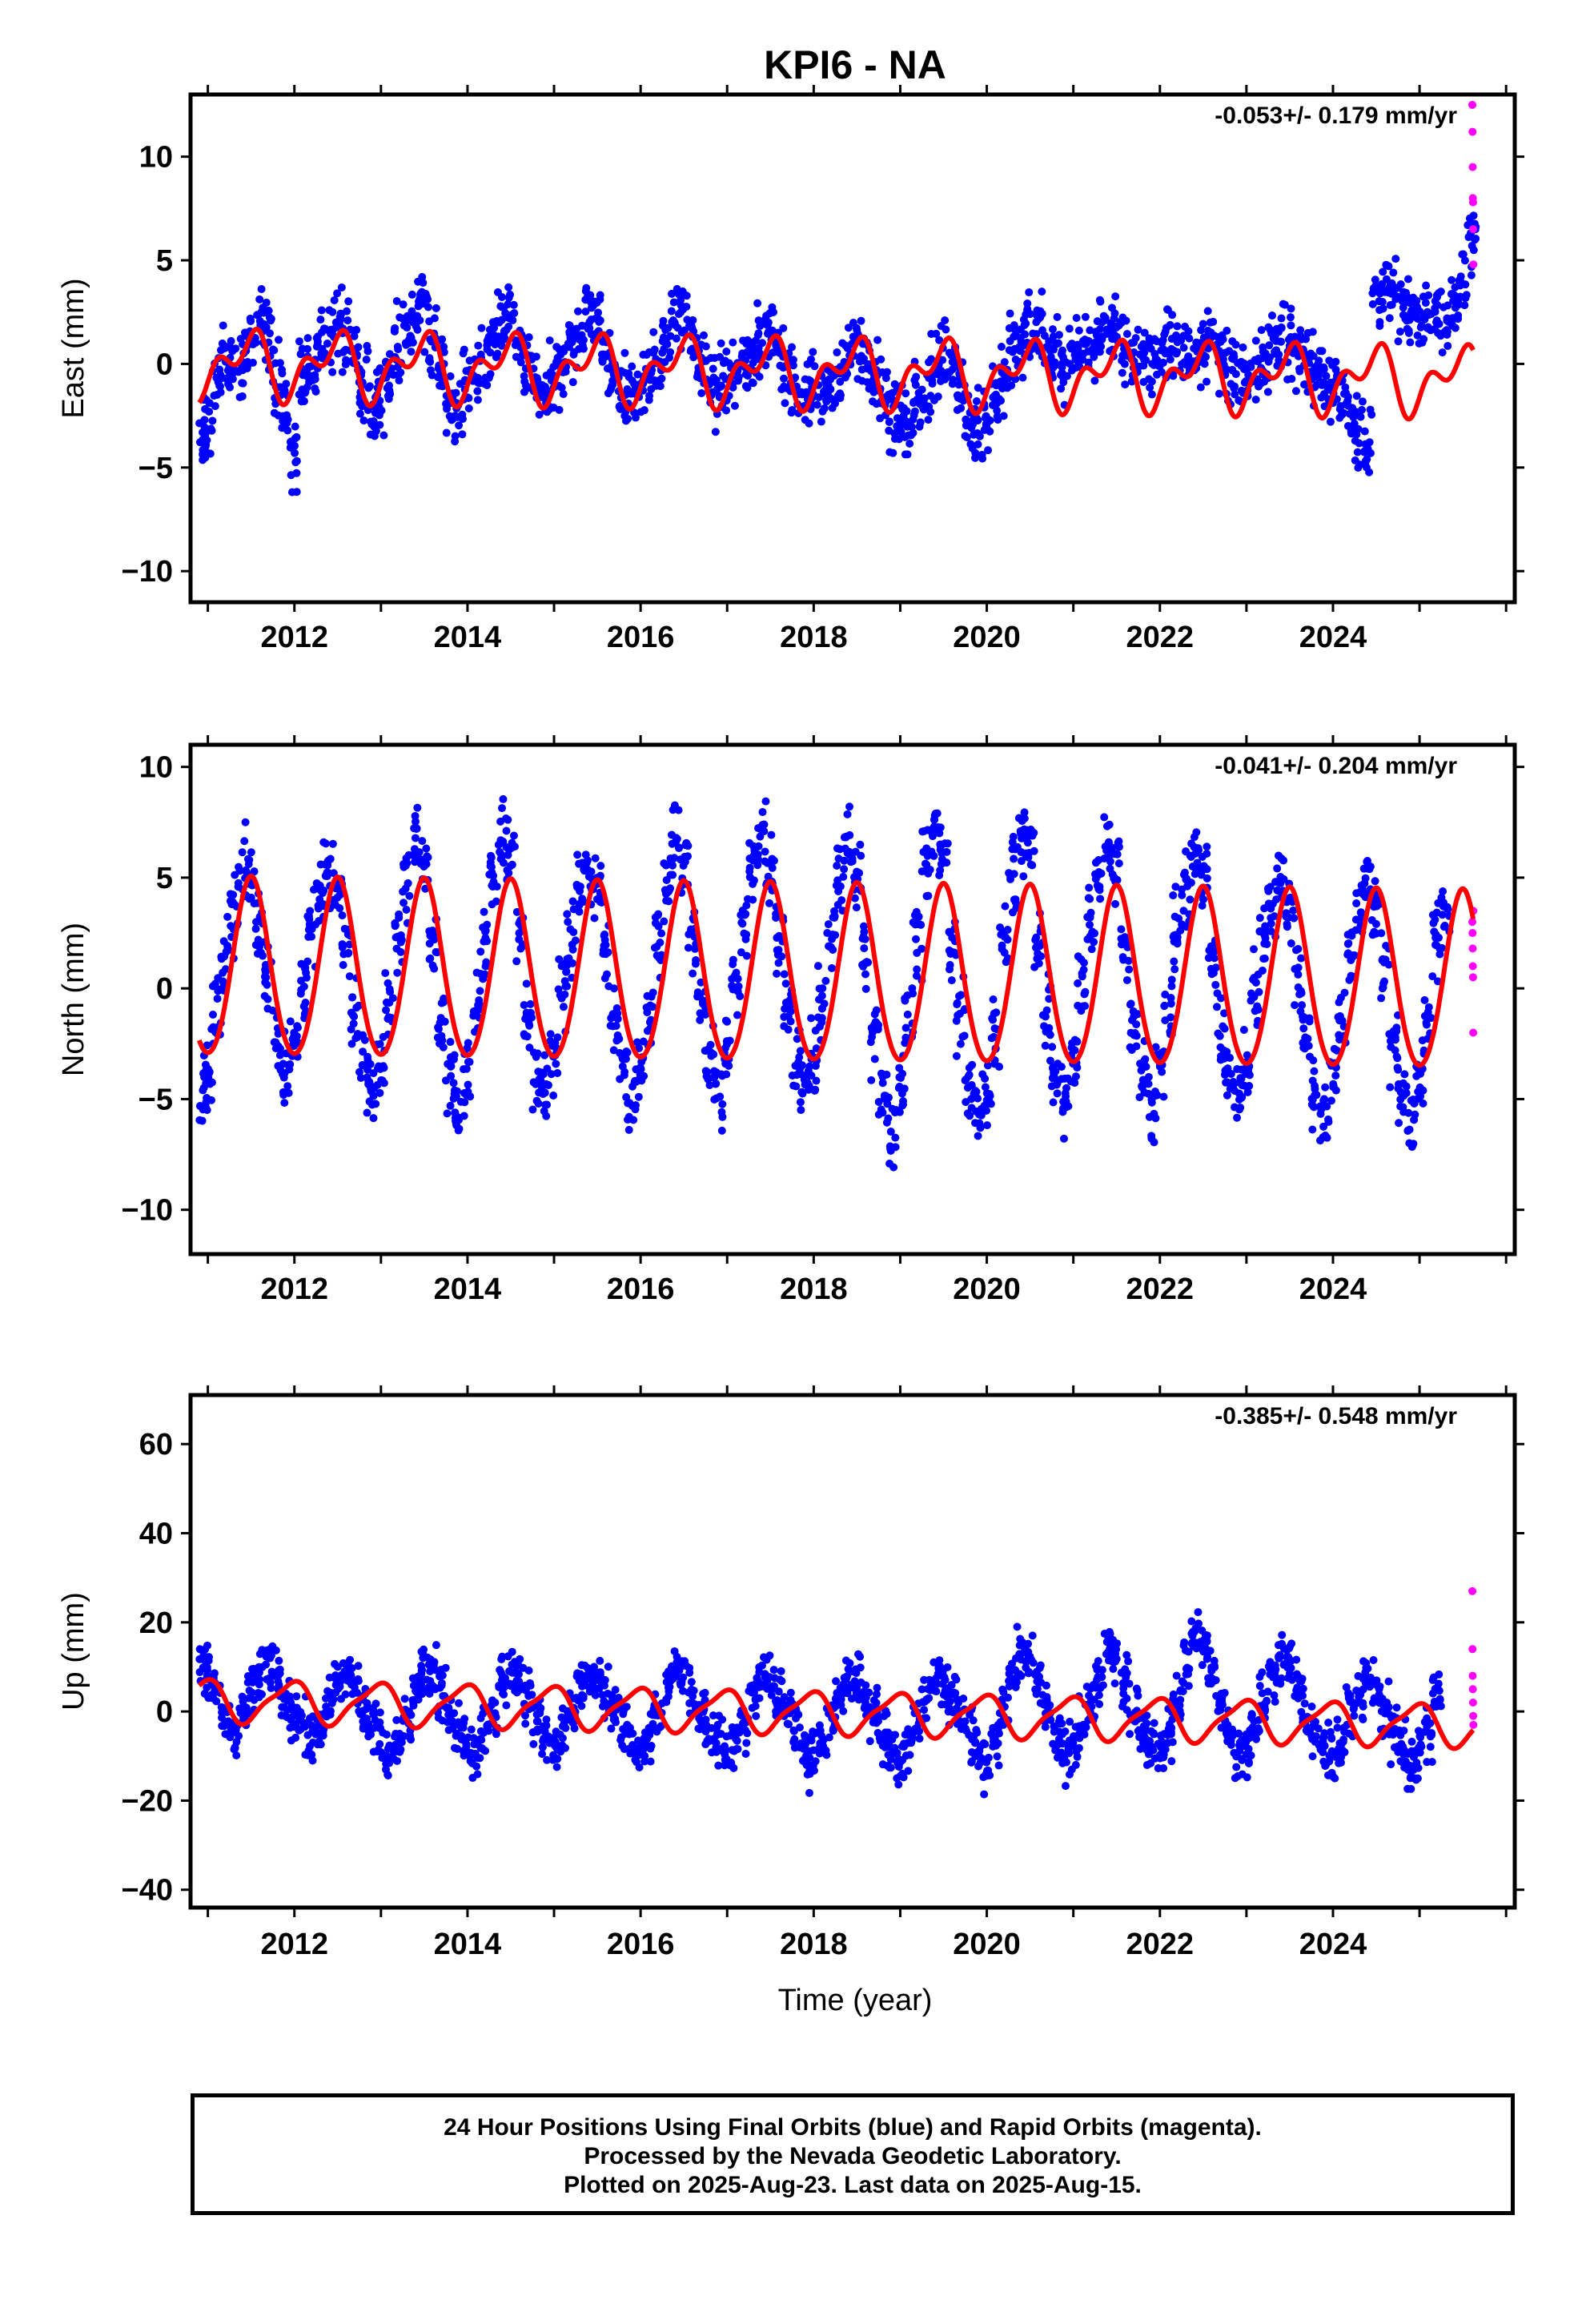 The height and width of the screenshot is (2324, 1582). I want to click on x-tick-label: 2014, so click(468, 1944).